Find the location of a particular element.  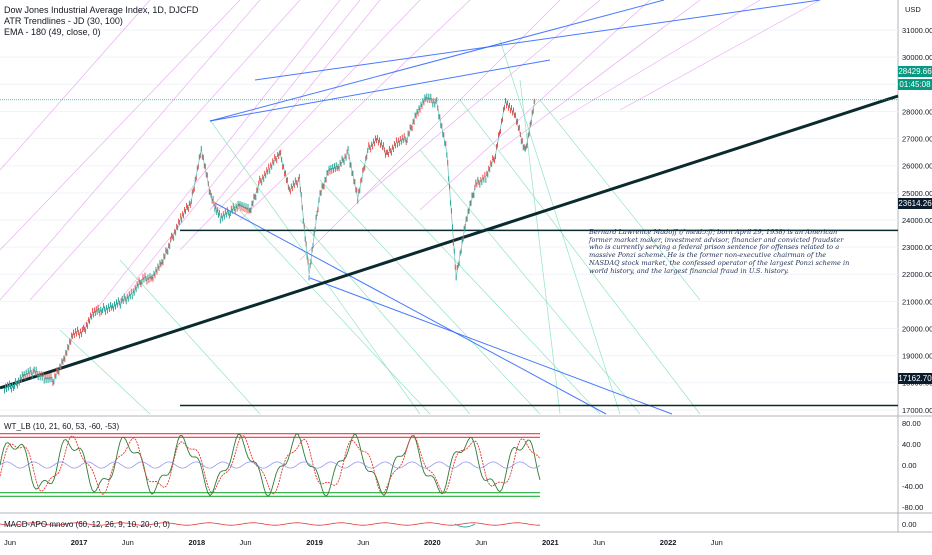

macd-signal-line is located at coordinates (465, 525).